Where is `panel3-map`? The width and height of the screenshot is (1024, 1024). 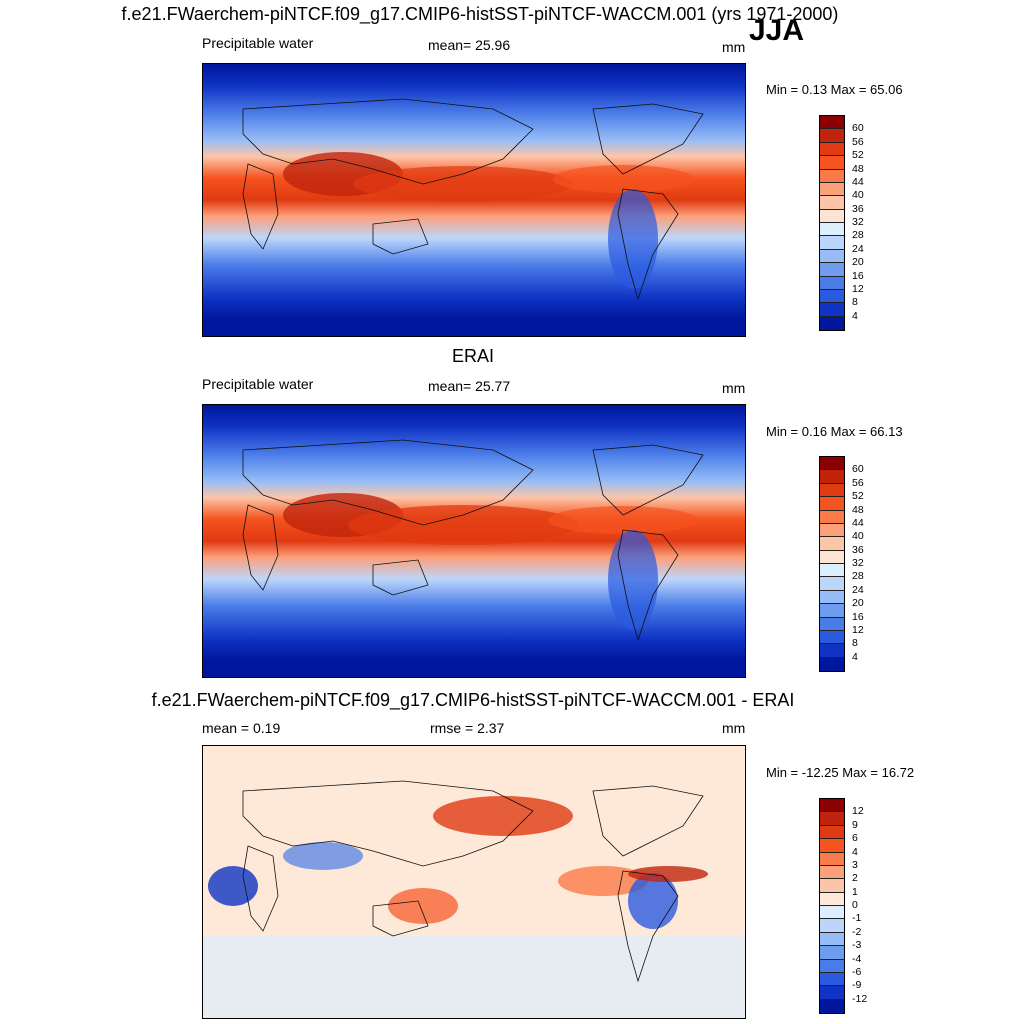 panel3-map is located at coordinates (474, 882).